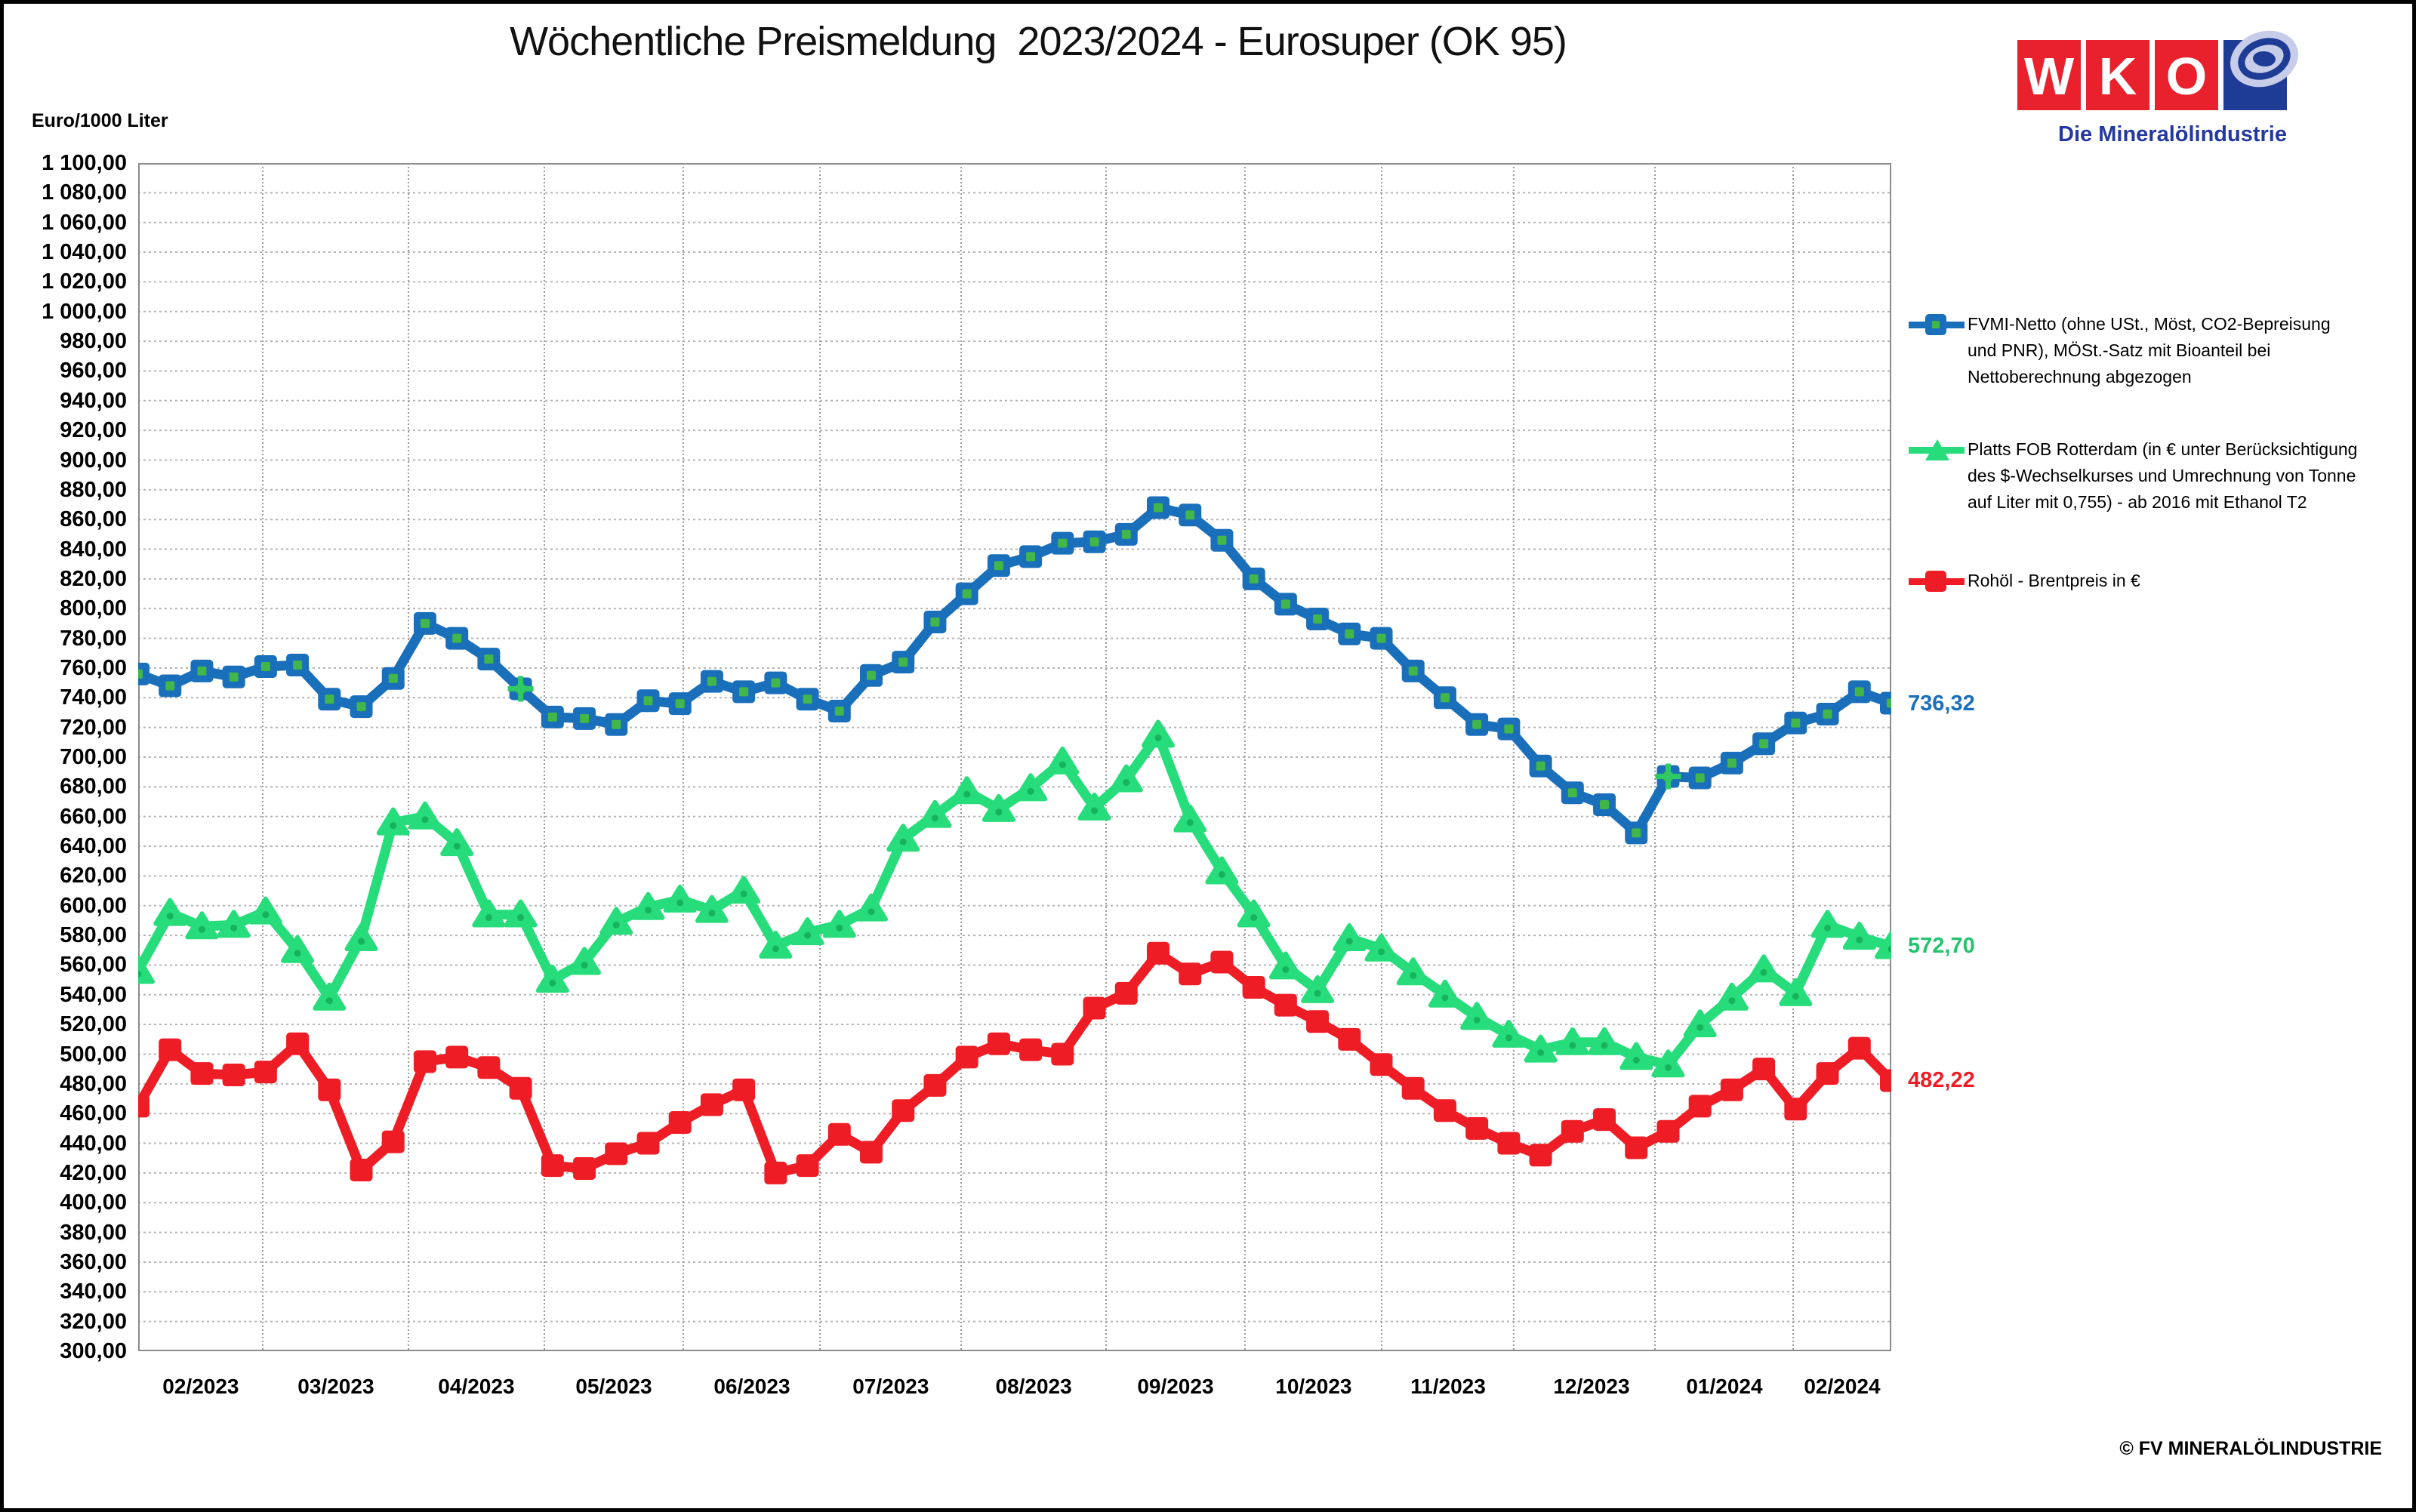  Describe the element at coordinates (93, 786) in the screenshot. I see `y-tick-680: 680,00` at that location.